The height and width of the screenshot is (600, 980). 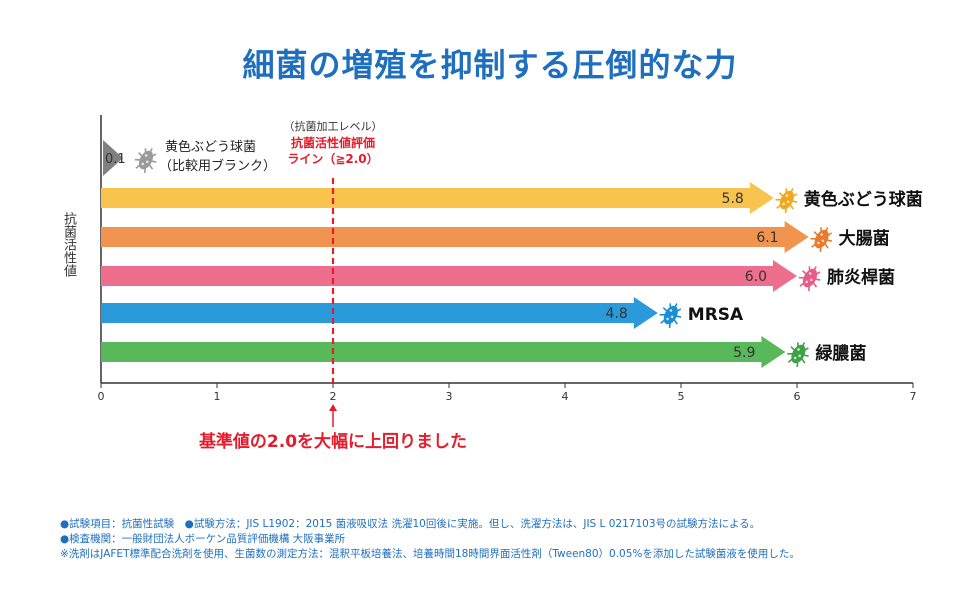 What do you see at coordinates (332, 158) in the screenshot?
I see `reference-label: ライン（≧2.0）` at bounding box center [332, 158].